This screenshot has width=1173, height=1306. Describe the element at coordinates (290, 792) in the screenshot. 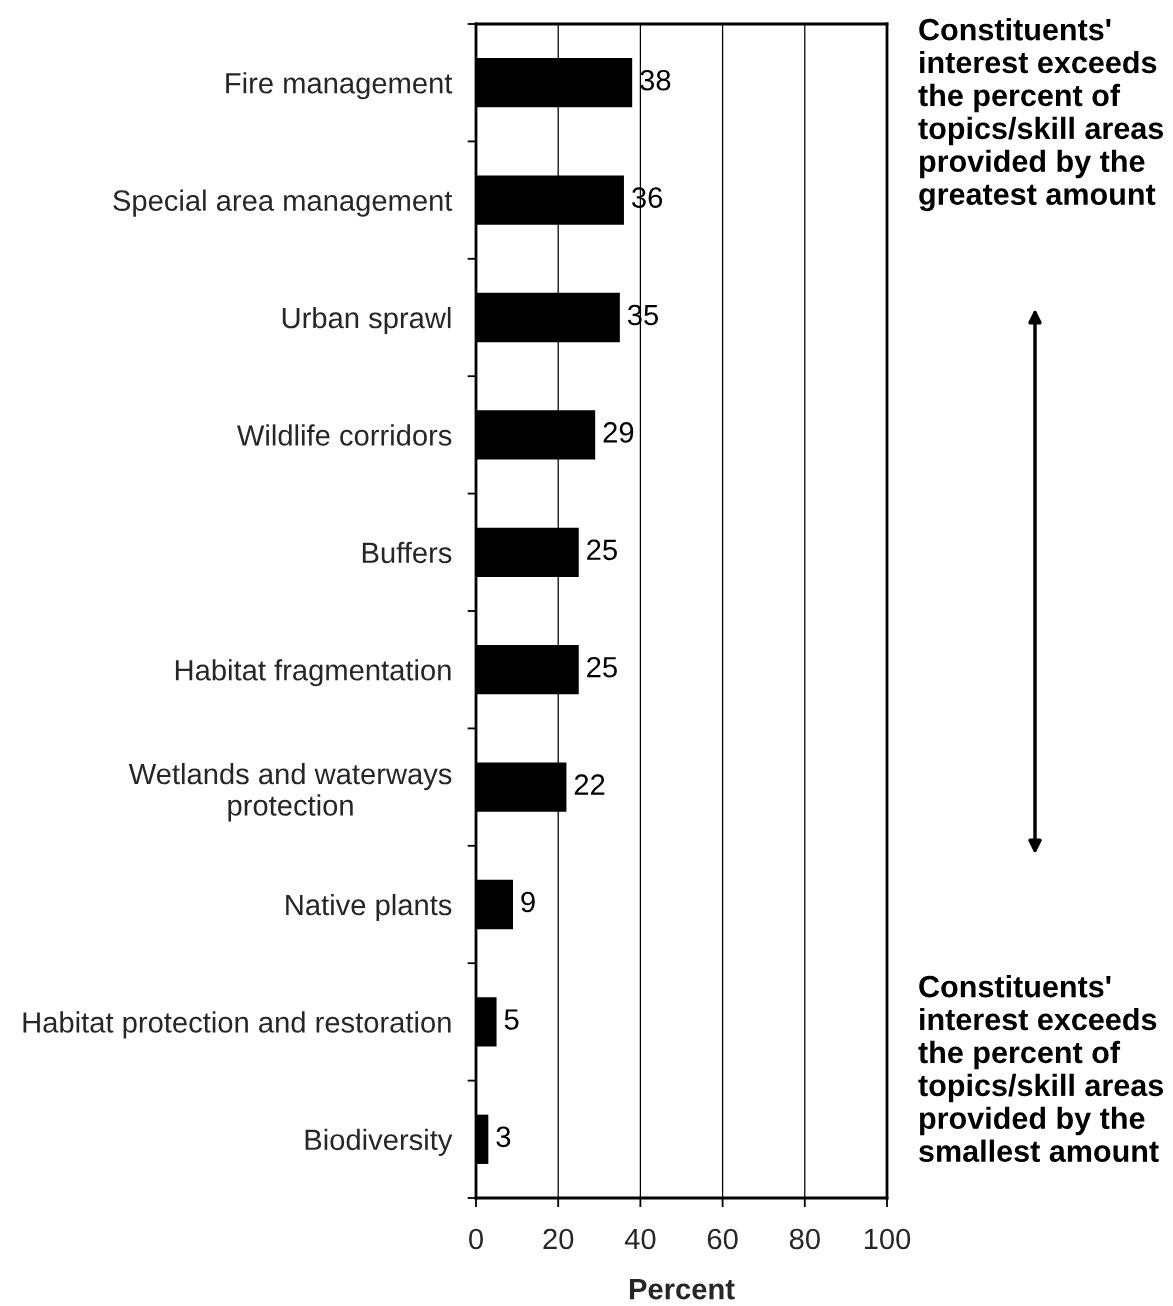

I see `y-tick-label: Wetlands and waterways protection` at that location.